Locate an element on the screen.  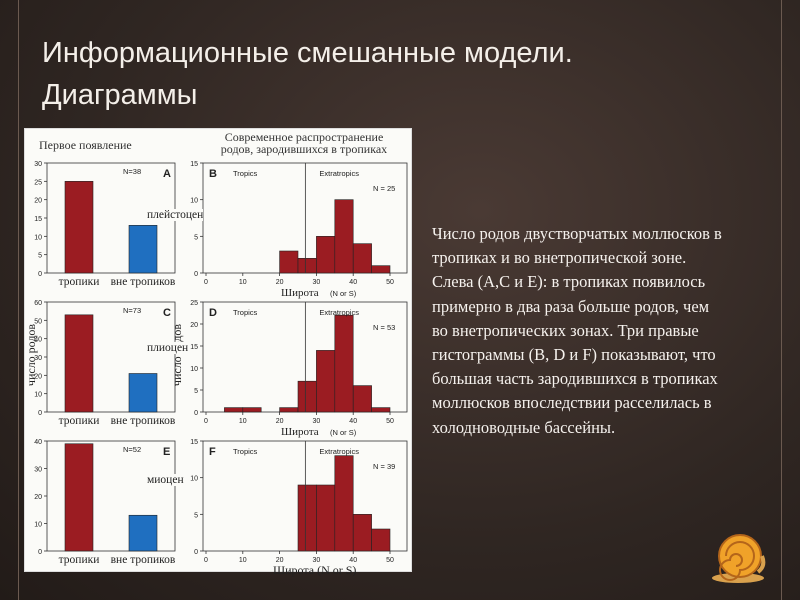
x-tick-label-b: 20 is located at coordinates (280, 282).